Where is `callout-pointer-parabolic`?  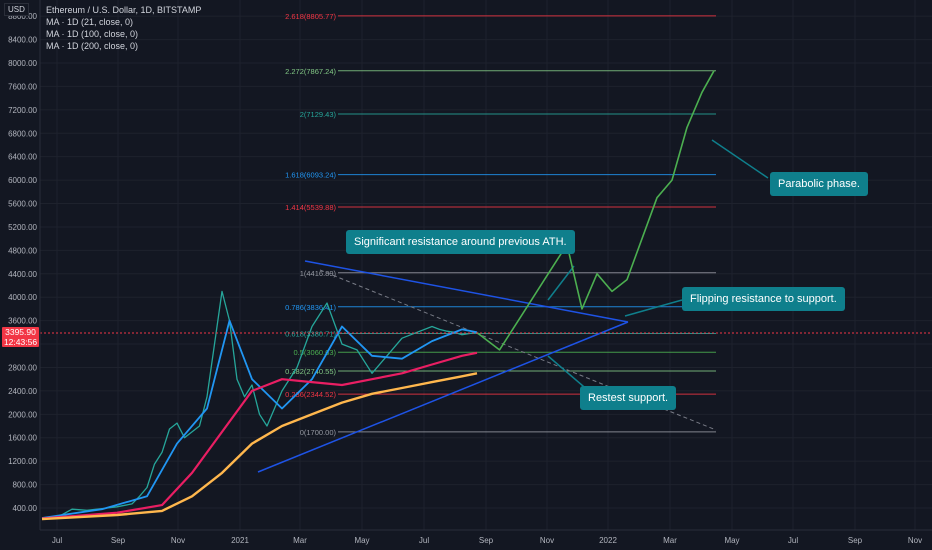
callout-pointer-parabolic is located at coordinates (740, 159).